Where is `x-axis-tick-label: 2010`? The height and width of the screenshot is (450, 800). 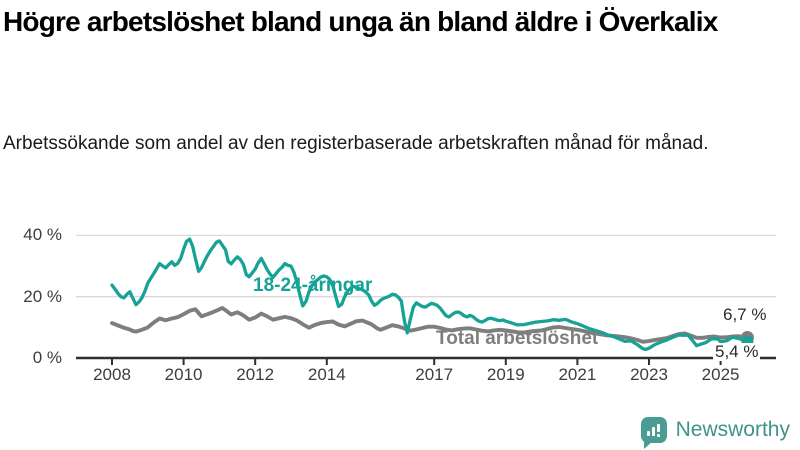
x-axis-tick-label: 2010 is located at coordinates (183, 374).